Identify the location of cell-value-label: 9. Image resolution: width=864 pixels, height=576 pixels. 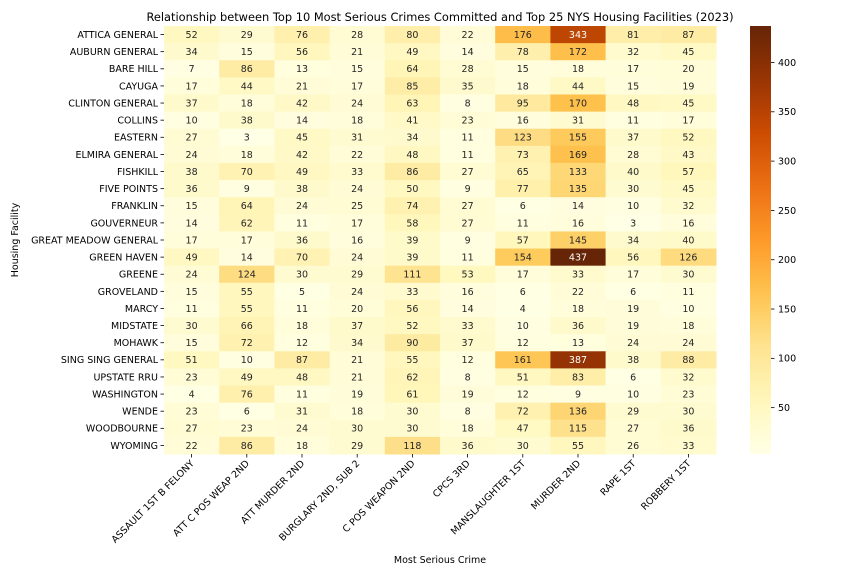
(578, 394).